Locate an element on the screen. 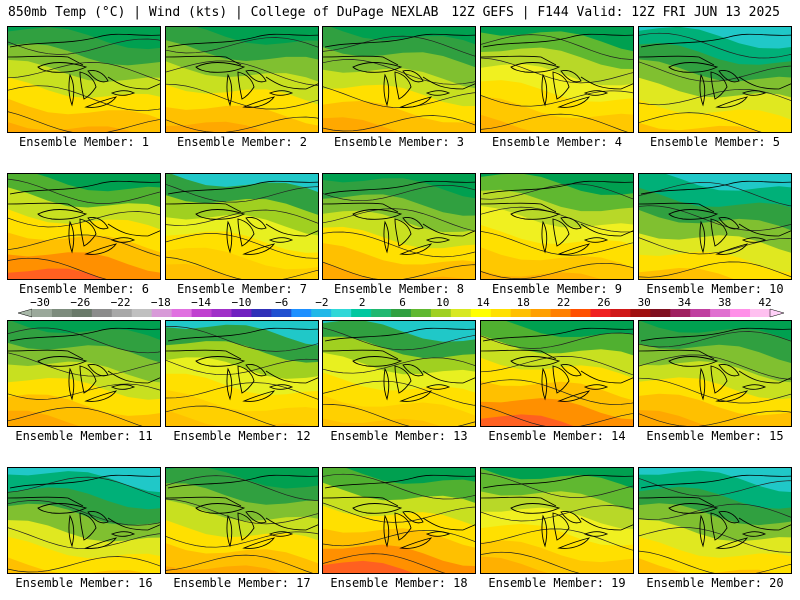  colorbar-tick-label: −10 is located at coordinates (241, 302).